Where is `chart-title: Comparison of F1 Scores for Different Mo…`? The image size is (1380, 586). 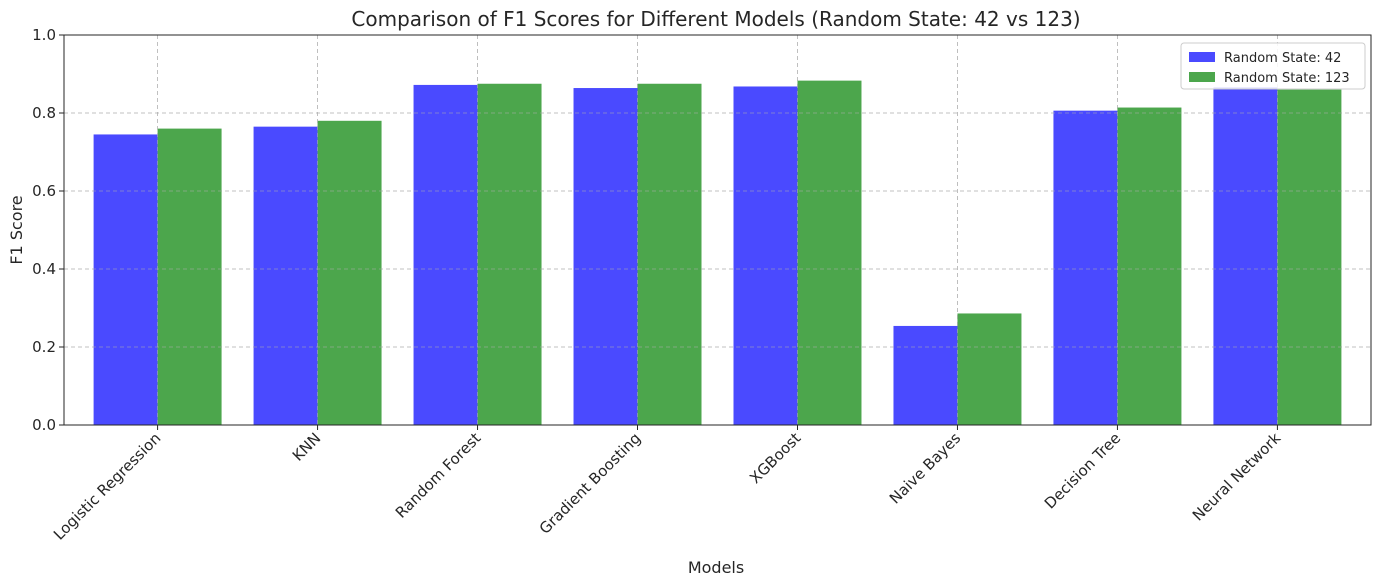 chart-title: Comparison of F1 Scores for Different Mo… is located at coordinates (715, 19).